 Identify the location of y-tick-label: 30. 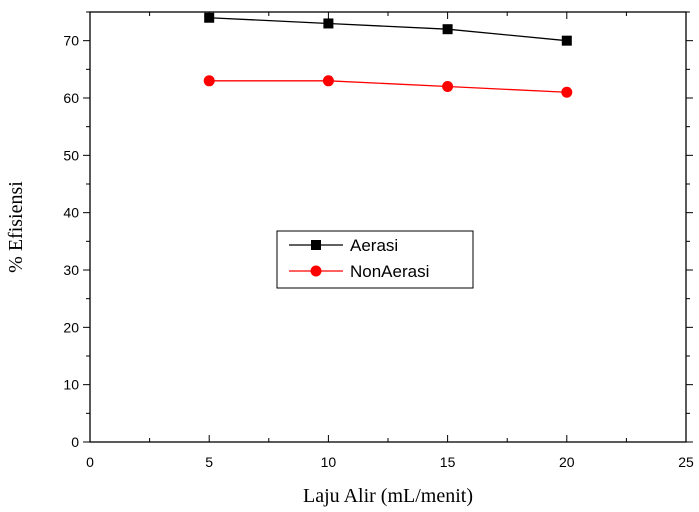
(71, 270).